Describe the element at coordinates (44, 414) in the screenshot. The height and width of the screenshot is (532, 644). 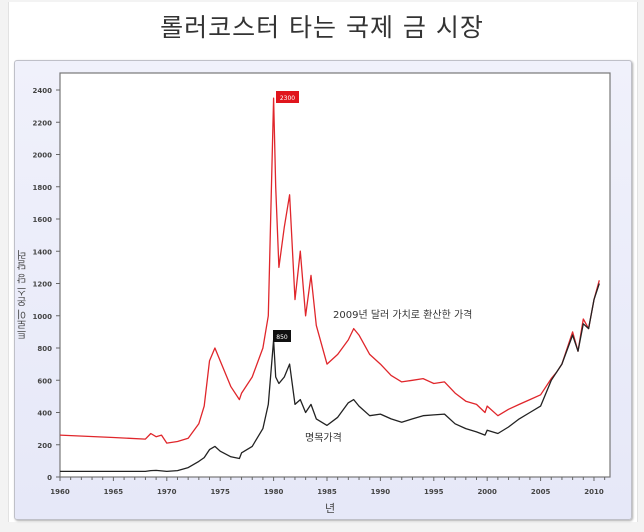
I see `y-tick-label: 400` at that location.